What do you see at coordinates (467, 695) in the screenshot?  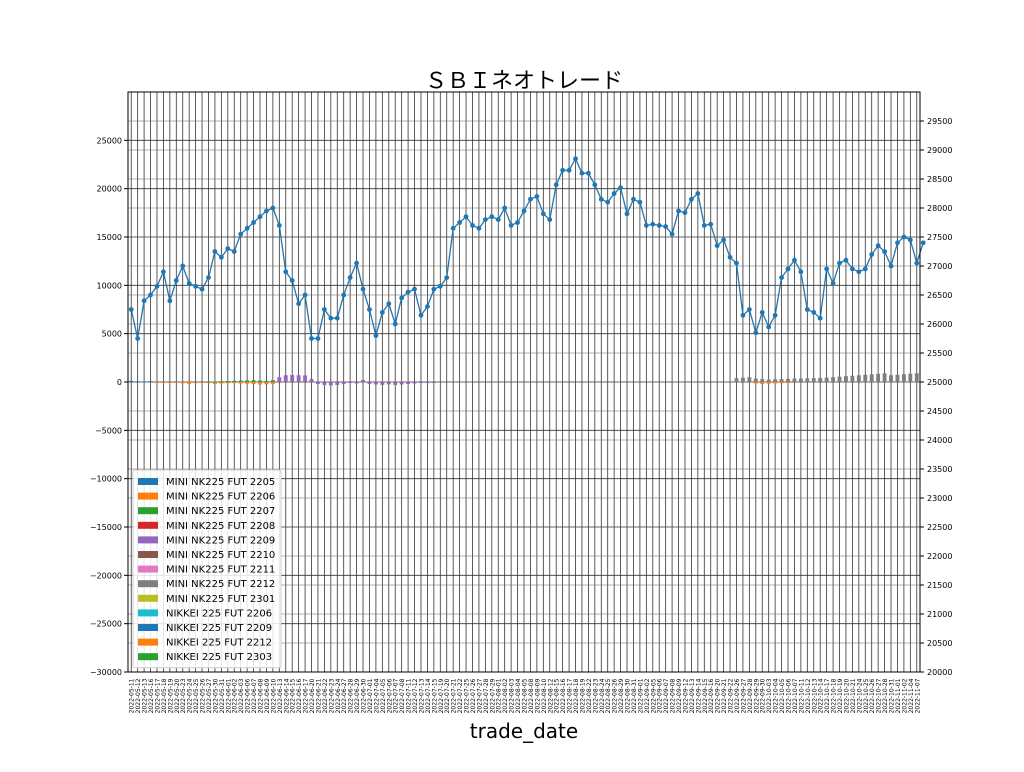 I see `x-tick-label: 2022-07-25` at bounding box center [467, 695].